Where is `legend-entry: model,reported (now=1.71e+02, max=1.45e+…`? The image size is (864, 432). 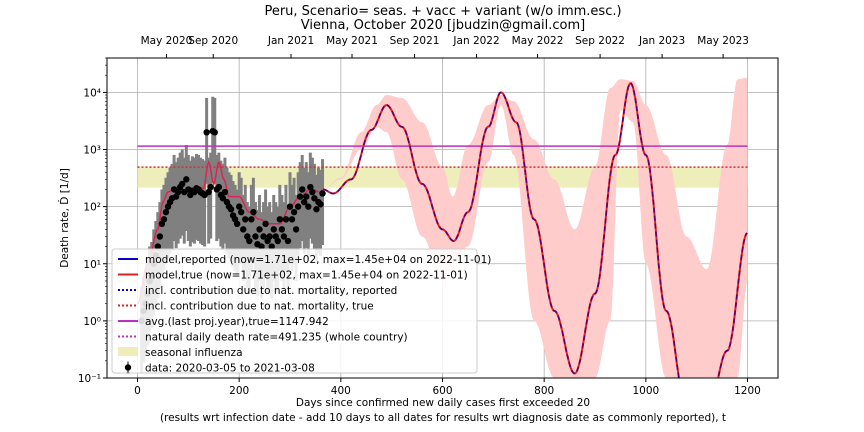
legend-entry: model,reported (now=1.71e+02, max=1.45e+… is located at coordinates (304, 260).